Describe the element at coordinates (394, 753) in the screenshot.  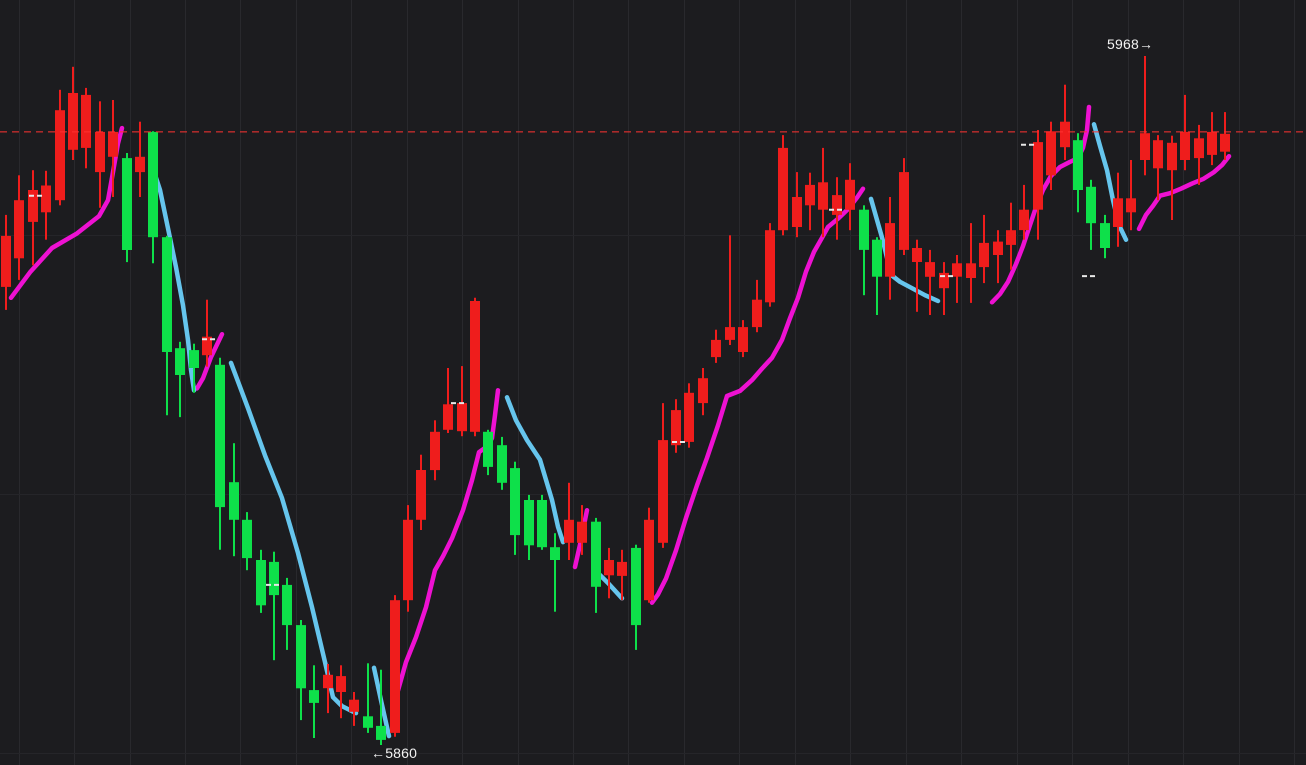
I see `low-price-annotation: ←5860` at that location.